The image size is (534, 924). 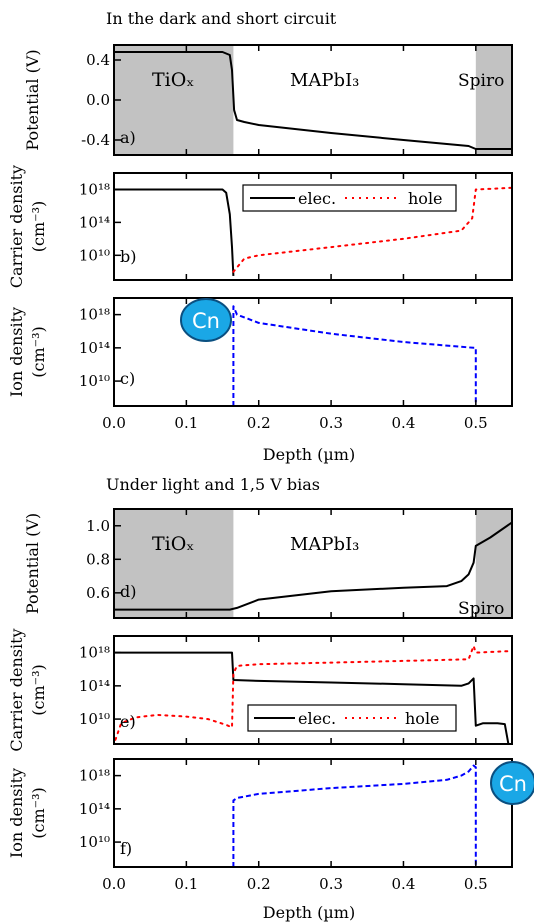 I want to click on ytick-label-d: 0.8, so click(x=98, y=559).